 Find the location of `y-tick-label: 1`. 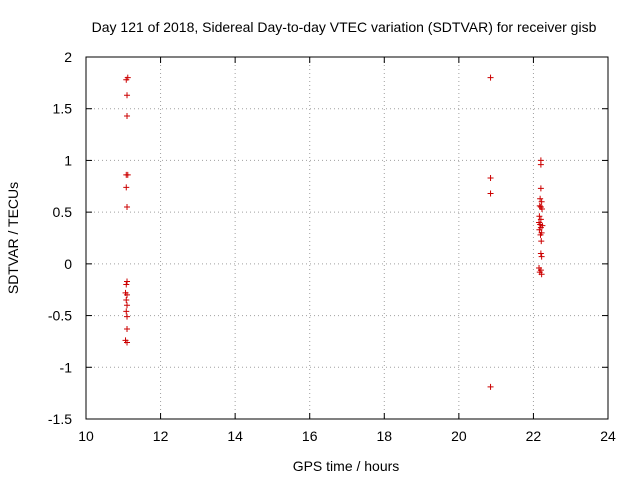

y-tick-label: 1 is located at coordinates (68, 160).